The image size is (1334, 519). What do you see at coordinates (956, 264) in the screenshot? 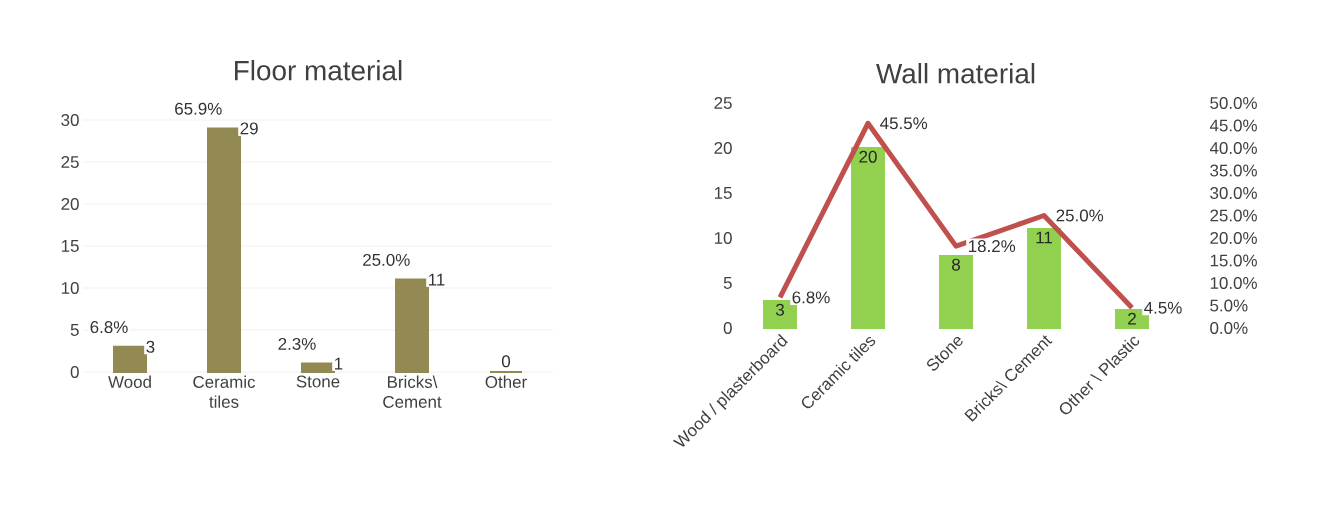
I see `data-label: 8` at bounding box center [956, 264].